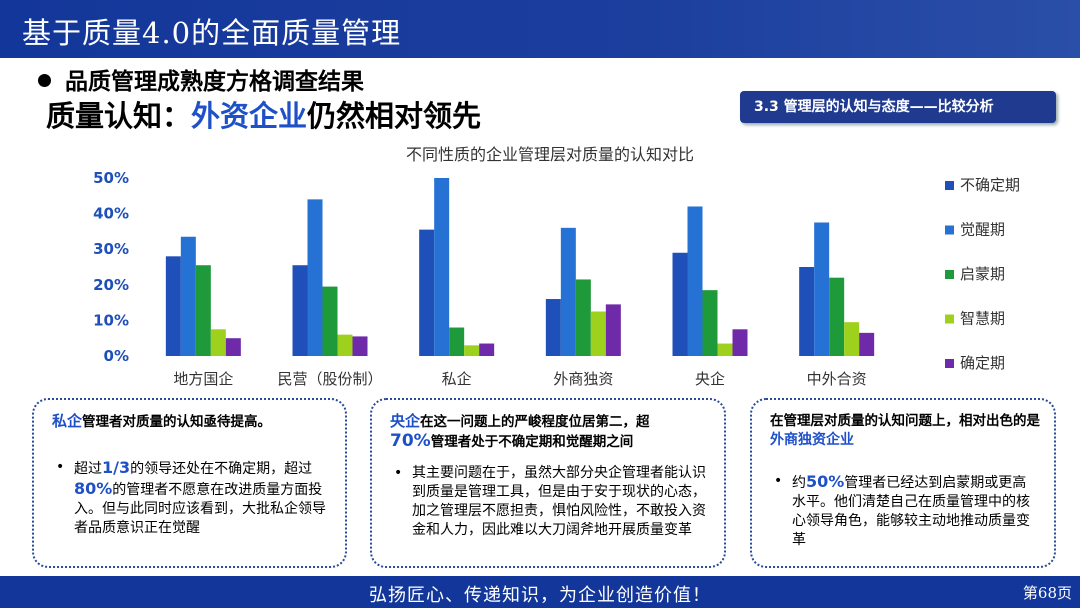 This screenshot has width=1080, height=608. Describe the element at coordinates (111, 178) in the screenshot. I see `y-tick-label: 50%` at that location.